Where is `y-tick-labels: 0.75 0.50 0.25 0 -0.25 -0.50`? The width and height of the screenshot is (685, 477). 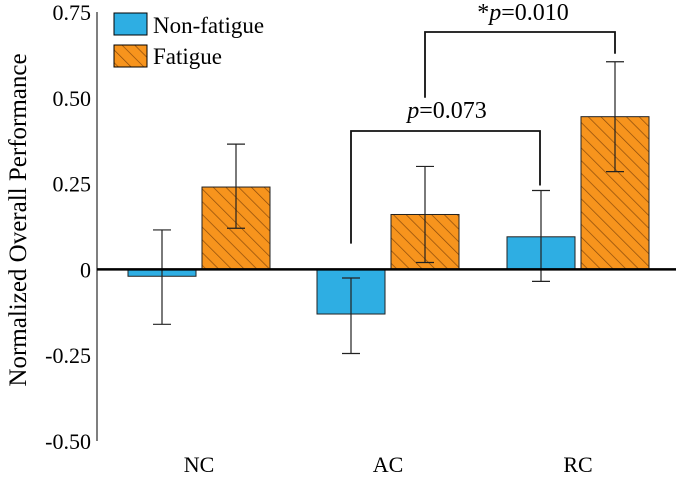 y-tick-labels: 0.75 0.50 0.25 0 -0.25 -0.50 is located at coordinates (68, 227).